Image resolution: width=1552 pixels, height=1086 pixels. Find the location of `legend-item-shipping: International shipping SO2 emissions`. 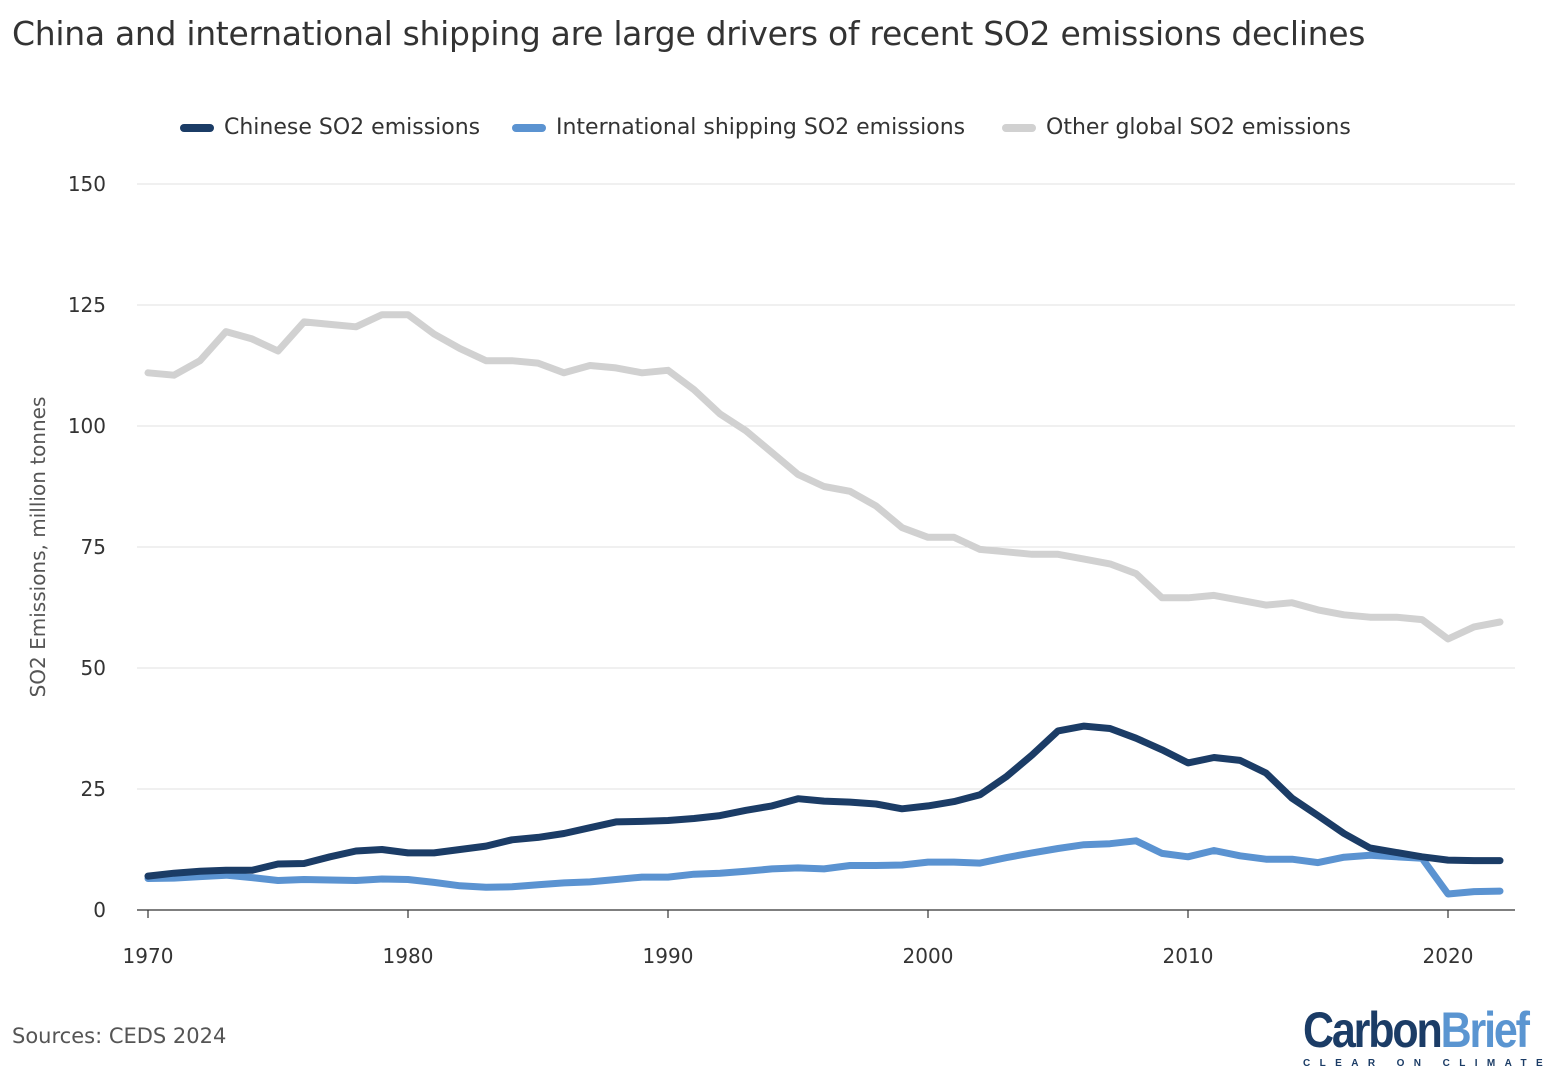

legend-item-shipping: International shipping SO2 emissions is located at coordinates (738, 127).